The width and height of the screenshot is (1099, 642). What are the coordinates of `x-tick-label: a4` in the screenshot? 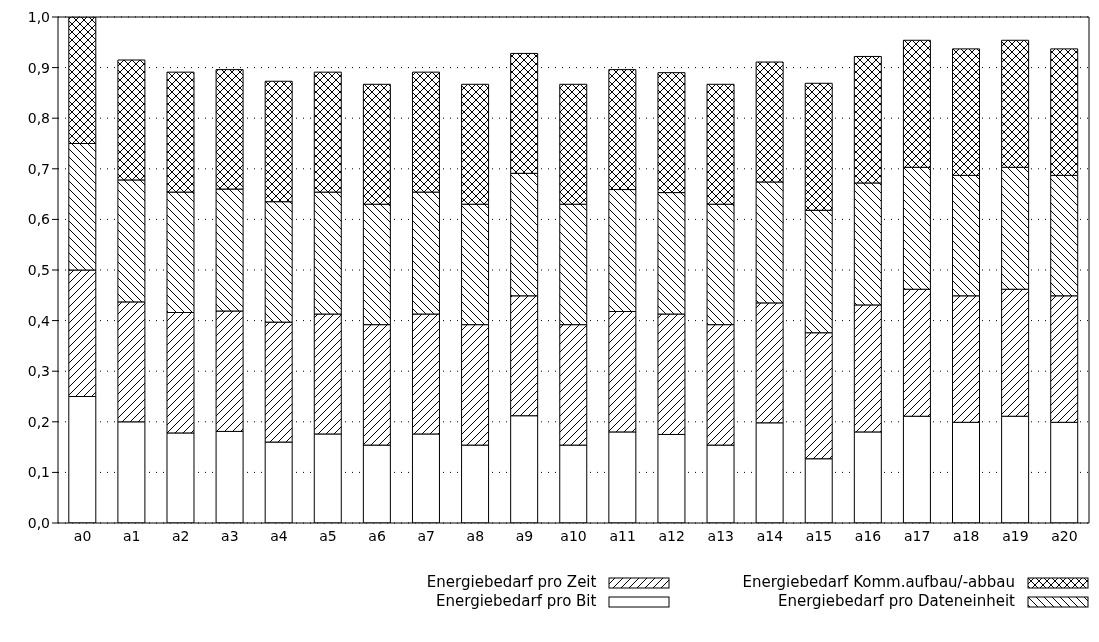 It's located at (279, 535).